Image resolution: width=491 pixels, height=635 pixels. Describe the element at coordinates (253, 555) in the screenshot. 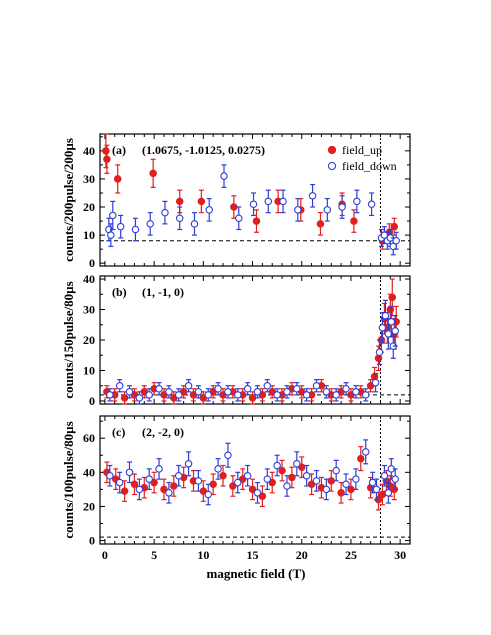

I see `x-tick-label: 15` at that location.